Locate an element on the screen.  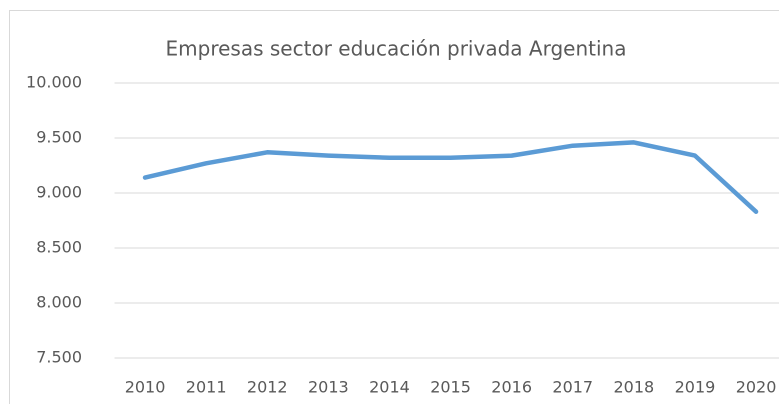
x-tick-label: 2013 is located at coordinates (328, 387).